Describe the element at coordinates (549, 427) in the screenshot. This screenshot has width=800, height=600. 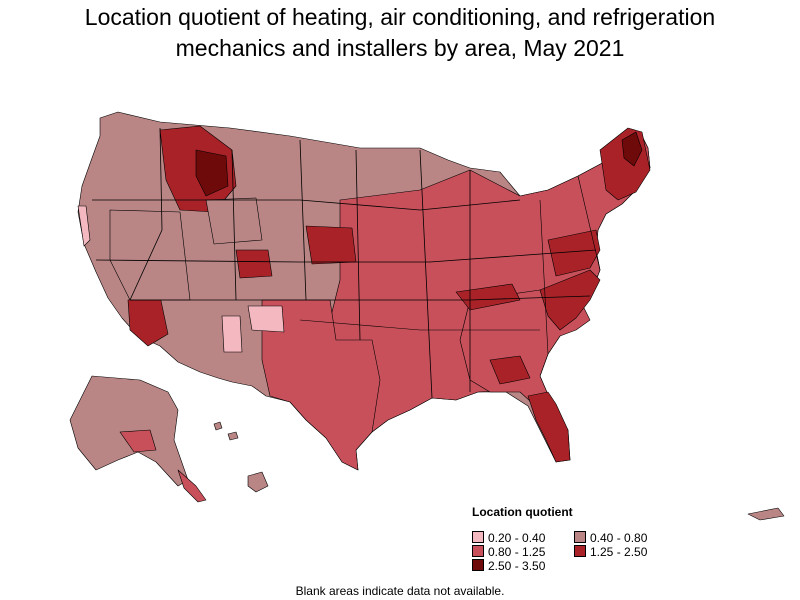
I see `florida-area` at that location.